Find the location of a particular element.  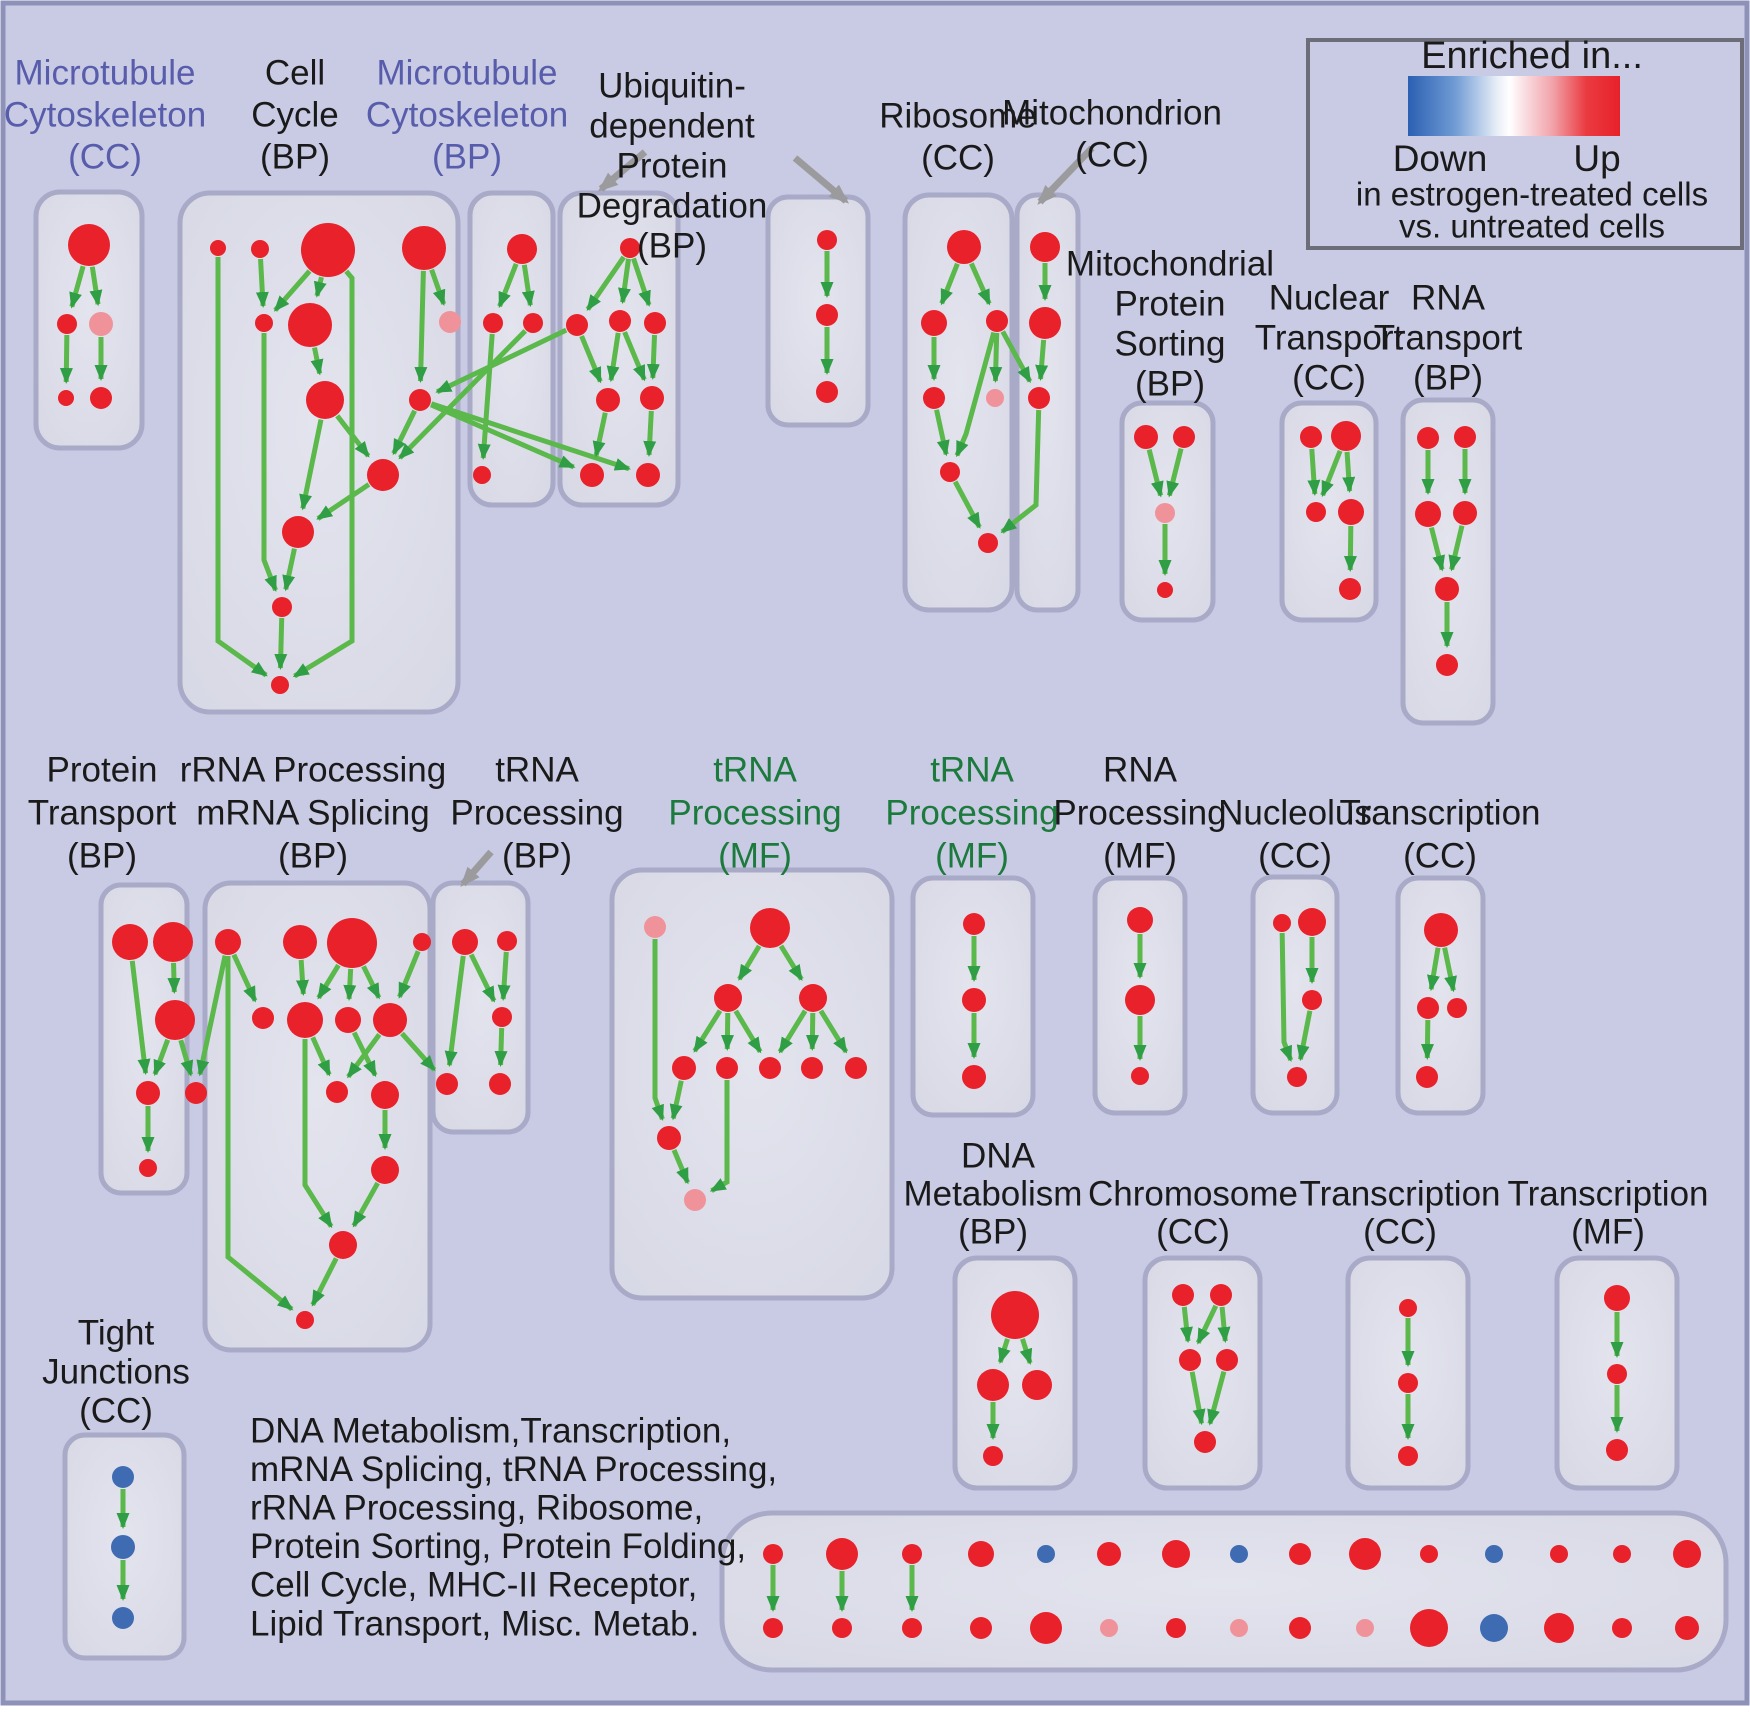

gene-term-node-wb6 is located at coordinates (1109, 1628).